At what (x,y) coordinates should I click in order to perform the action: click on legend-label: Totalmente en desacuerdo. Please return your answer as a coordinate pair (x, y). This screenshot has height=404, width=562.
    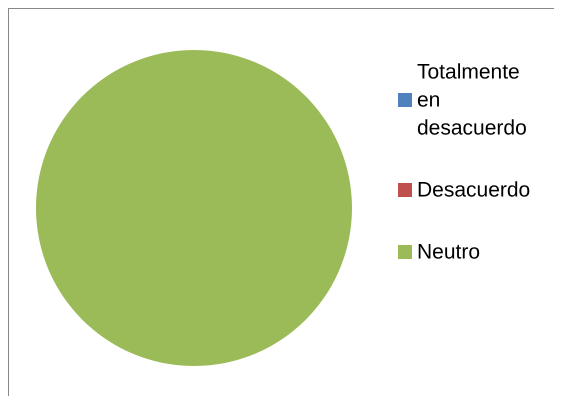
    Looking at the image, I should click on (472, 100).